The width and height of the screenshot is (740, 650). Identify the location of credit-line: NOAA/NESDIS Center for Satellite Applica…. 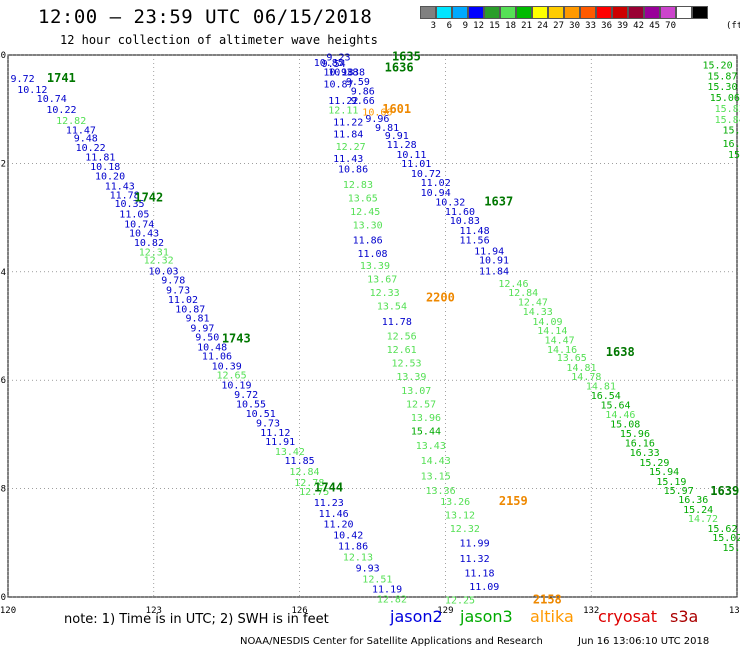
(391, 641).